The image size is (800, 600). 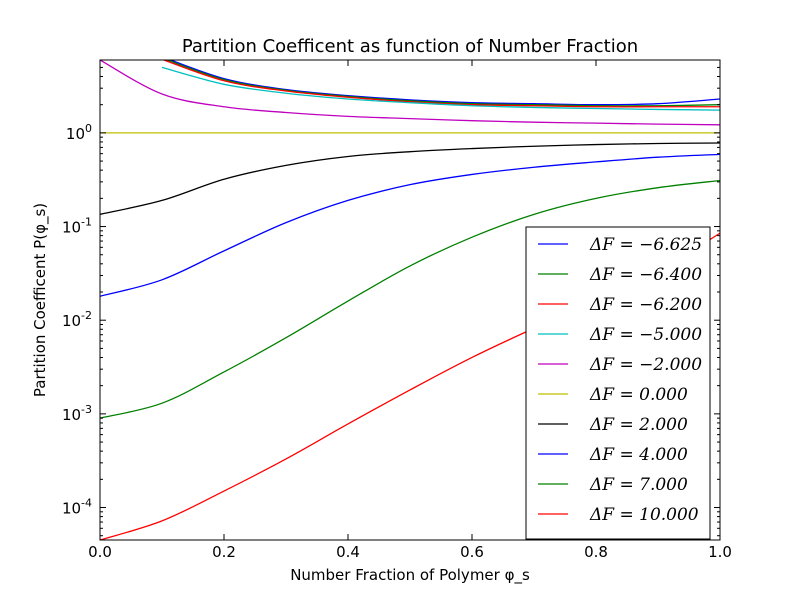 What do you see at coordinates (472, 552) in the screenshot?
I see `x-tick-label: 0.6` at bounding box center [472, 552].